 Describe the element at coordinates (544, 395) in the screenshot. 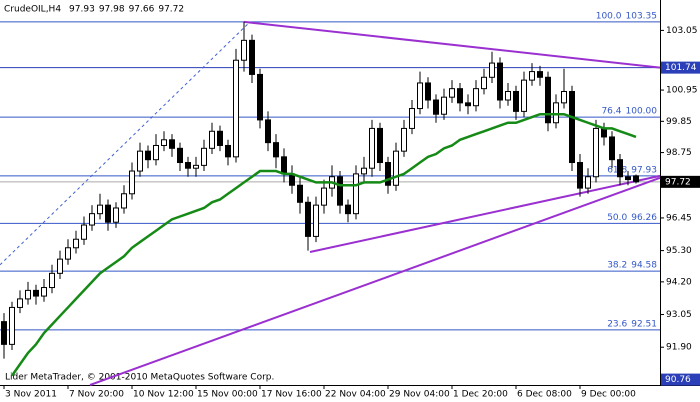

I see `x-tick-label: 6 Dec 08:00` at that location.